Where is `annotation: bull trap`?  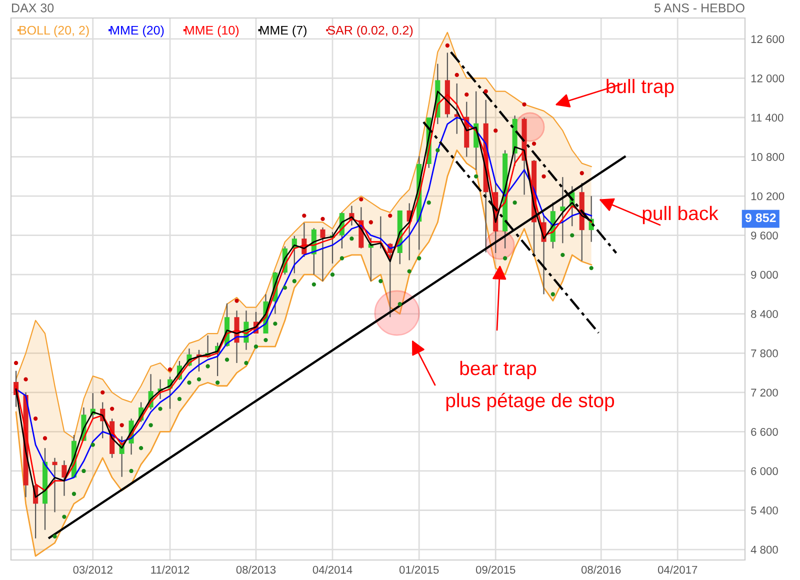 annotation: bull trap is located at coordinates (640, 88).